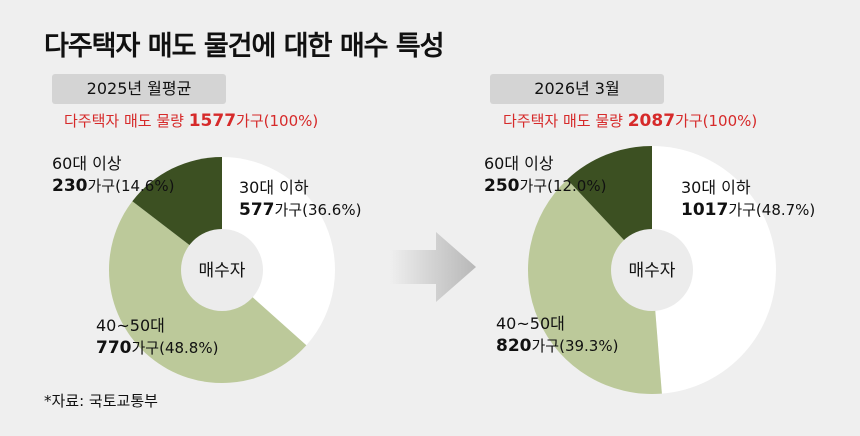 Image resolution: width=860 pixels, height=436 pixels. Describe the element at coordinates (212, 121) in the screenshot. I see `total-volume-value: 1577` at that location.